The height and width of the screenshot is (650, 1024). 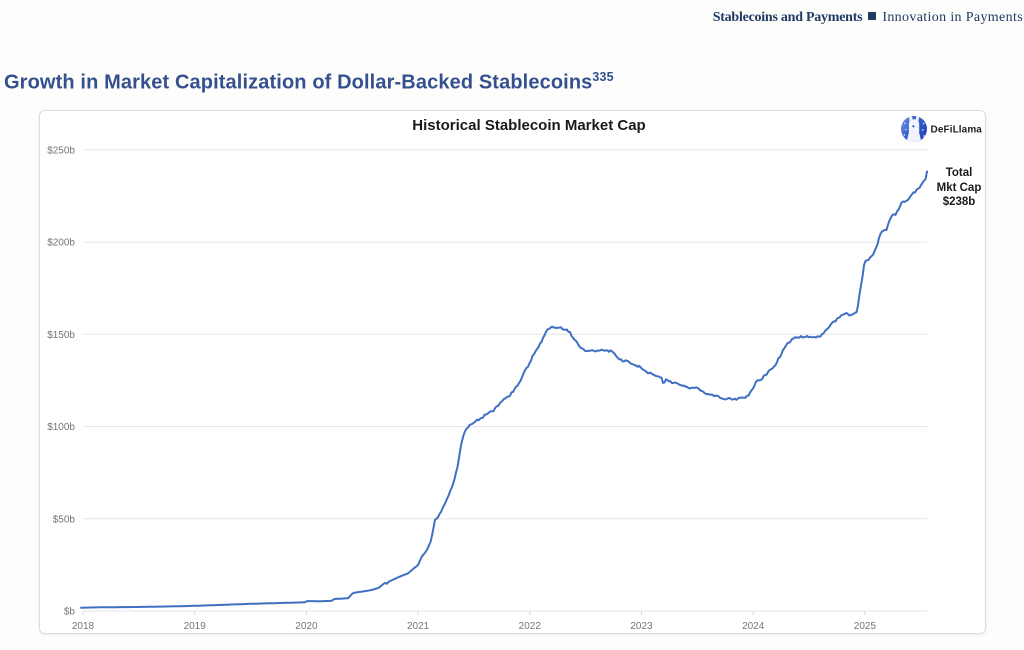 I want to click on svg-text: DeFiLlama, so click(x=957, y=129).